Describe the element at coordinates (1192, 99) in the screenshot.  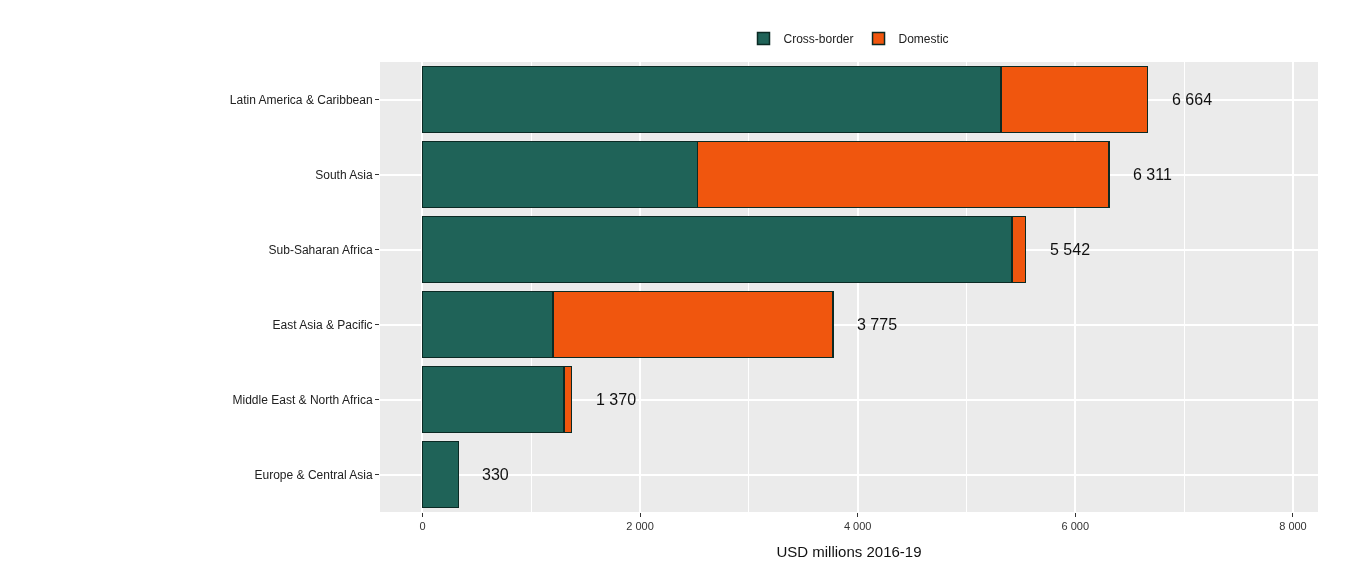
I see `total-label: 6 664` at that location.